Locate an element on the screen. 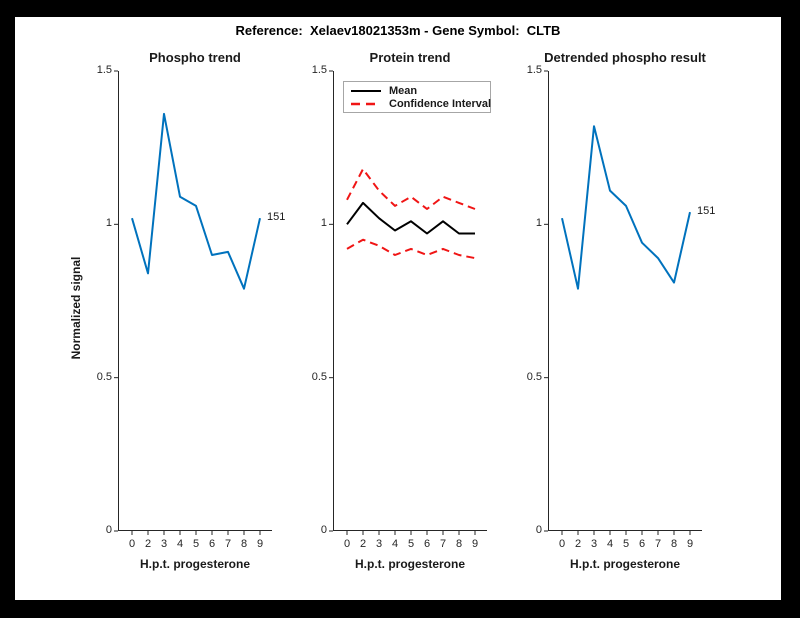 The image size is (800, 618). phospho-signal-line is located at coordinates (196, 201).